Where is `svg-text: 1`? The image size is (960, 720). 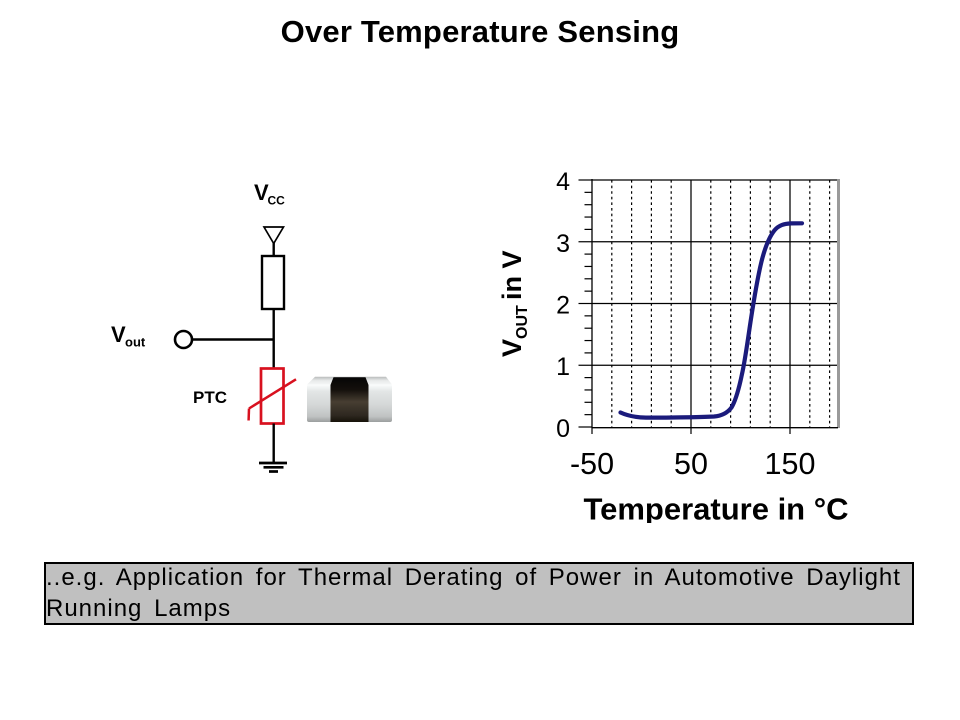
svg-text: 1 is located at coordinates (563, 367).